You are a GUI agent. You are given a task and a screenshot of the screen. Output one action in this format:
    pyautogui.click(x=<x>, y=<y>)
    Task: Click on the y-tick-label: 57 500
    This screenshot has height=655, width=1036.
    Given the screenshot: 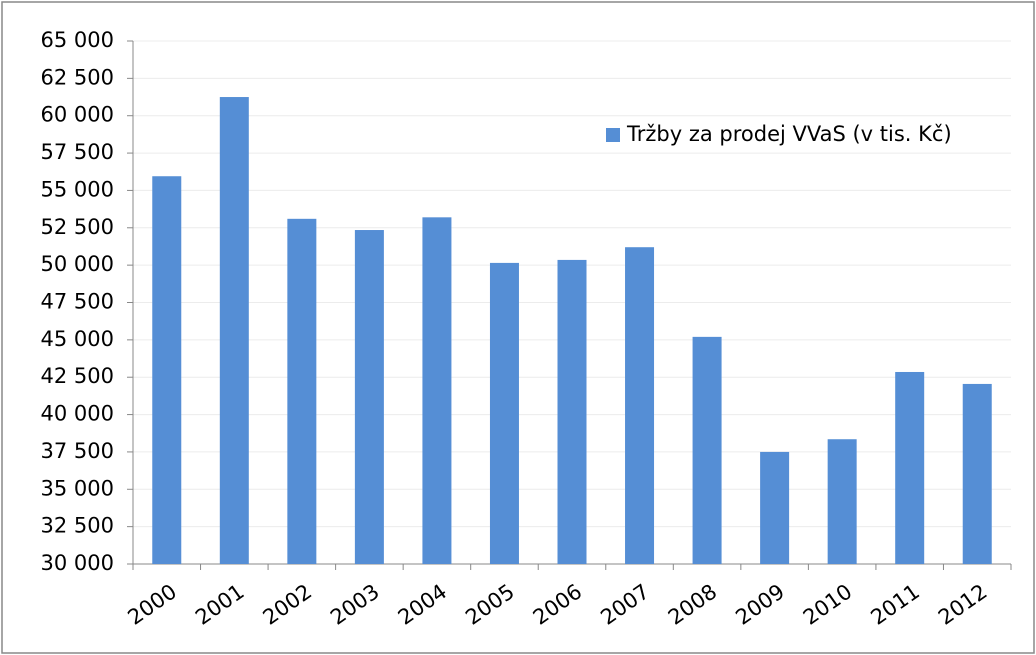 What is the action you would take?
    pyautogui.click(x=77, y=152)
    